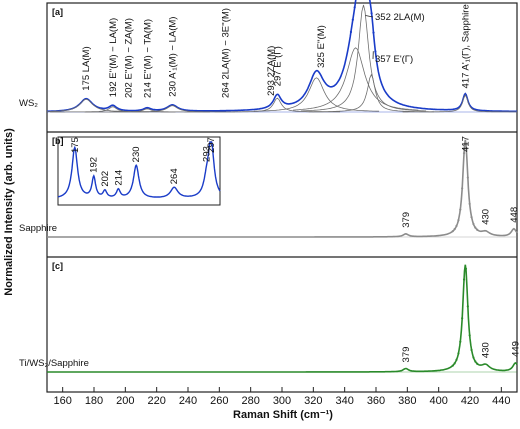 The image size is (520, 429). I want to click on x-tick-label: 420, so click(470, 401).